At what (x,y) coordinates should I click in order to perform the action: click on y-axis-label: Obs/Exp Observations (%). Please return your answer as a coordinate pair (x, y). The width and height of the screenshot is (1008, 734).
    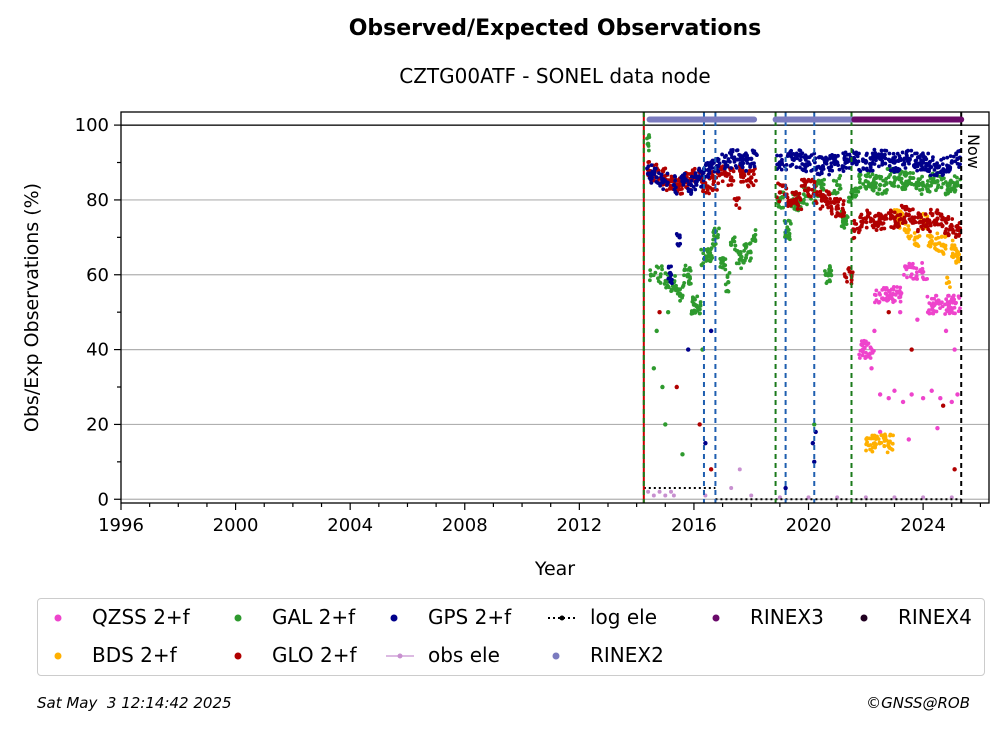
    Looking at the image, I should click on (32, 307).